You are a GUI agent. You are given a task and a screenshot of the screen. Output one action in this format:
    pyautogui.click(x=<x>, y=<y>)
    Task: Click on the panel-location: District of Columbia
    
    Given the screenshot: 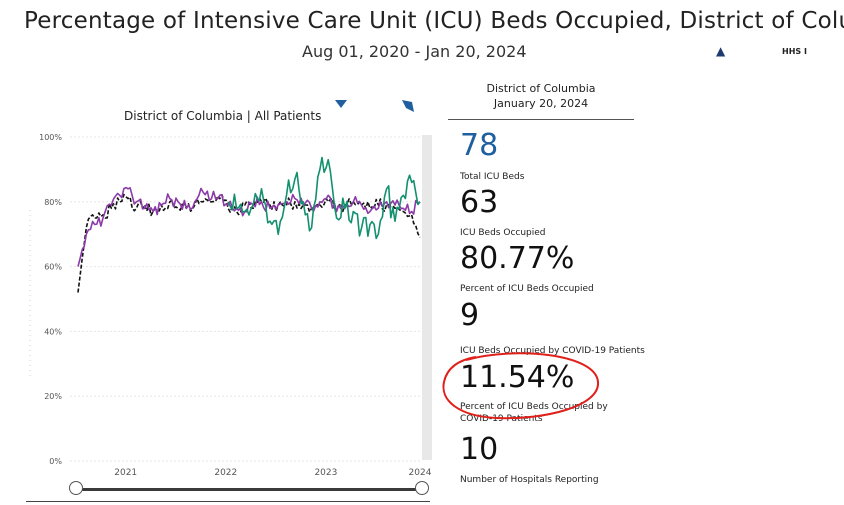 What is the action you would take?
    pyautogui.click(x=541, y=88)
    